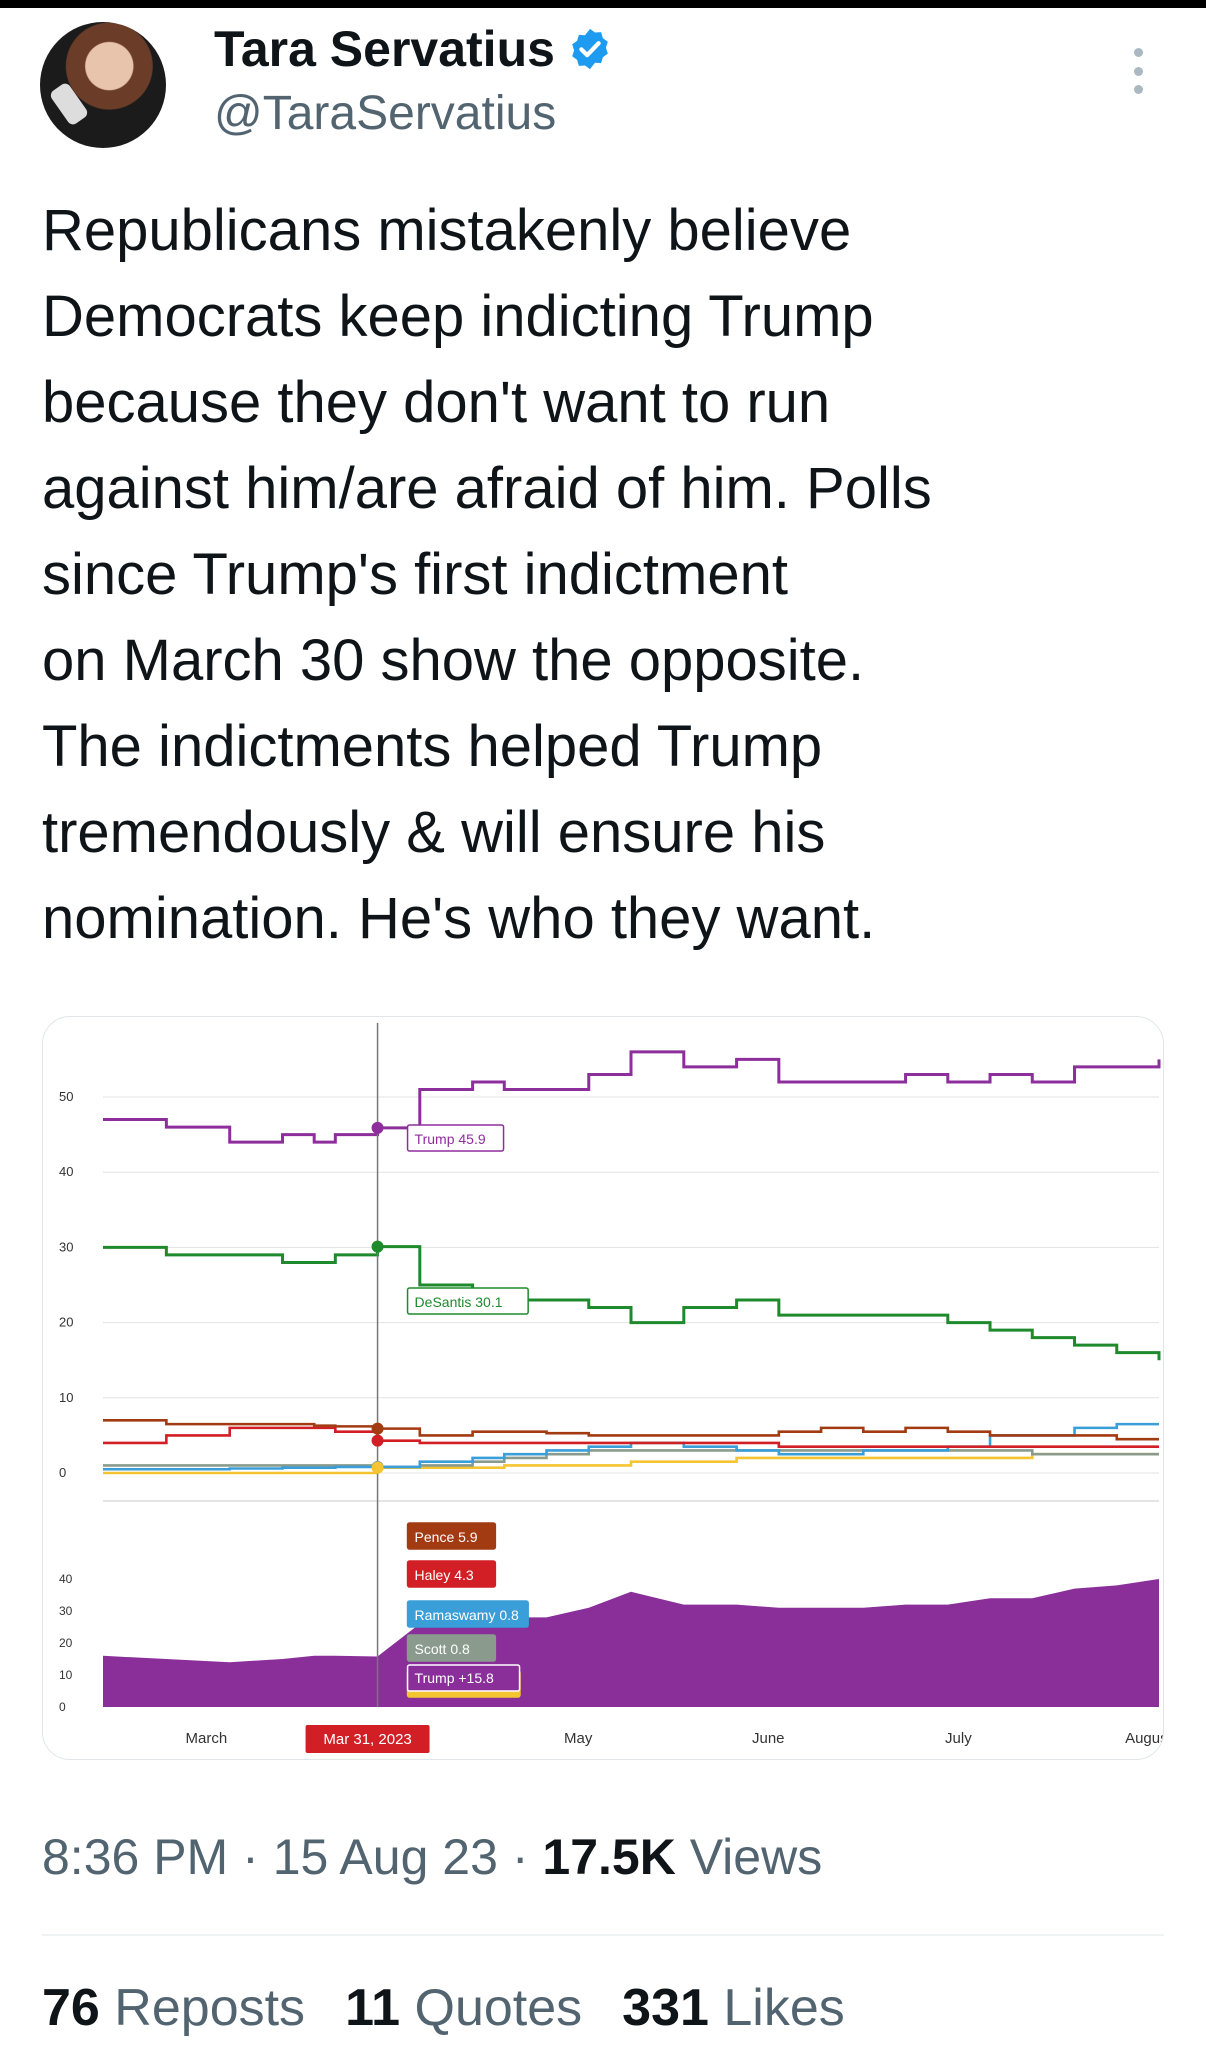 This screenshot has height=2048, width=1206. I want to click on microphone-icon, so click(69, 104).